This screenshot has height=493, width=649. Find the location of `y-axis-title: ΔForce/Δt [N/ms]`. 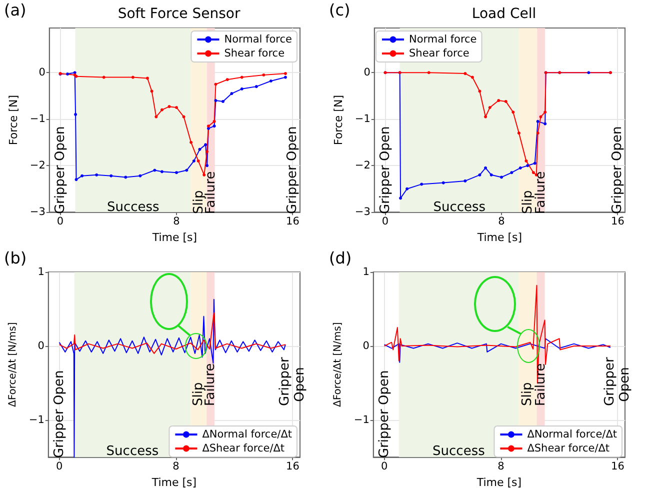

y-axis-title: ΔForce/Δt [N/ms] is located at coordinates (13, 364).